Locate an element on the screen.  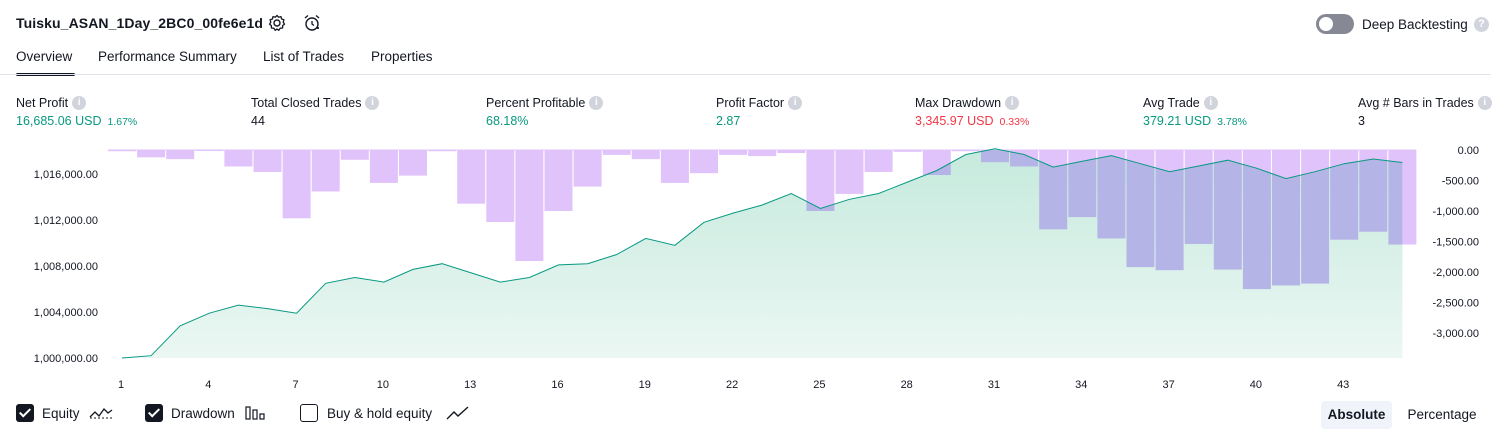
tab-overview: Overview is located at coordinates (44, 56).